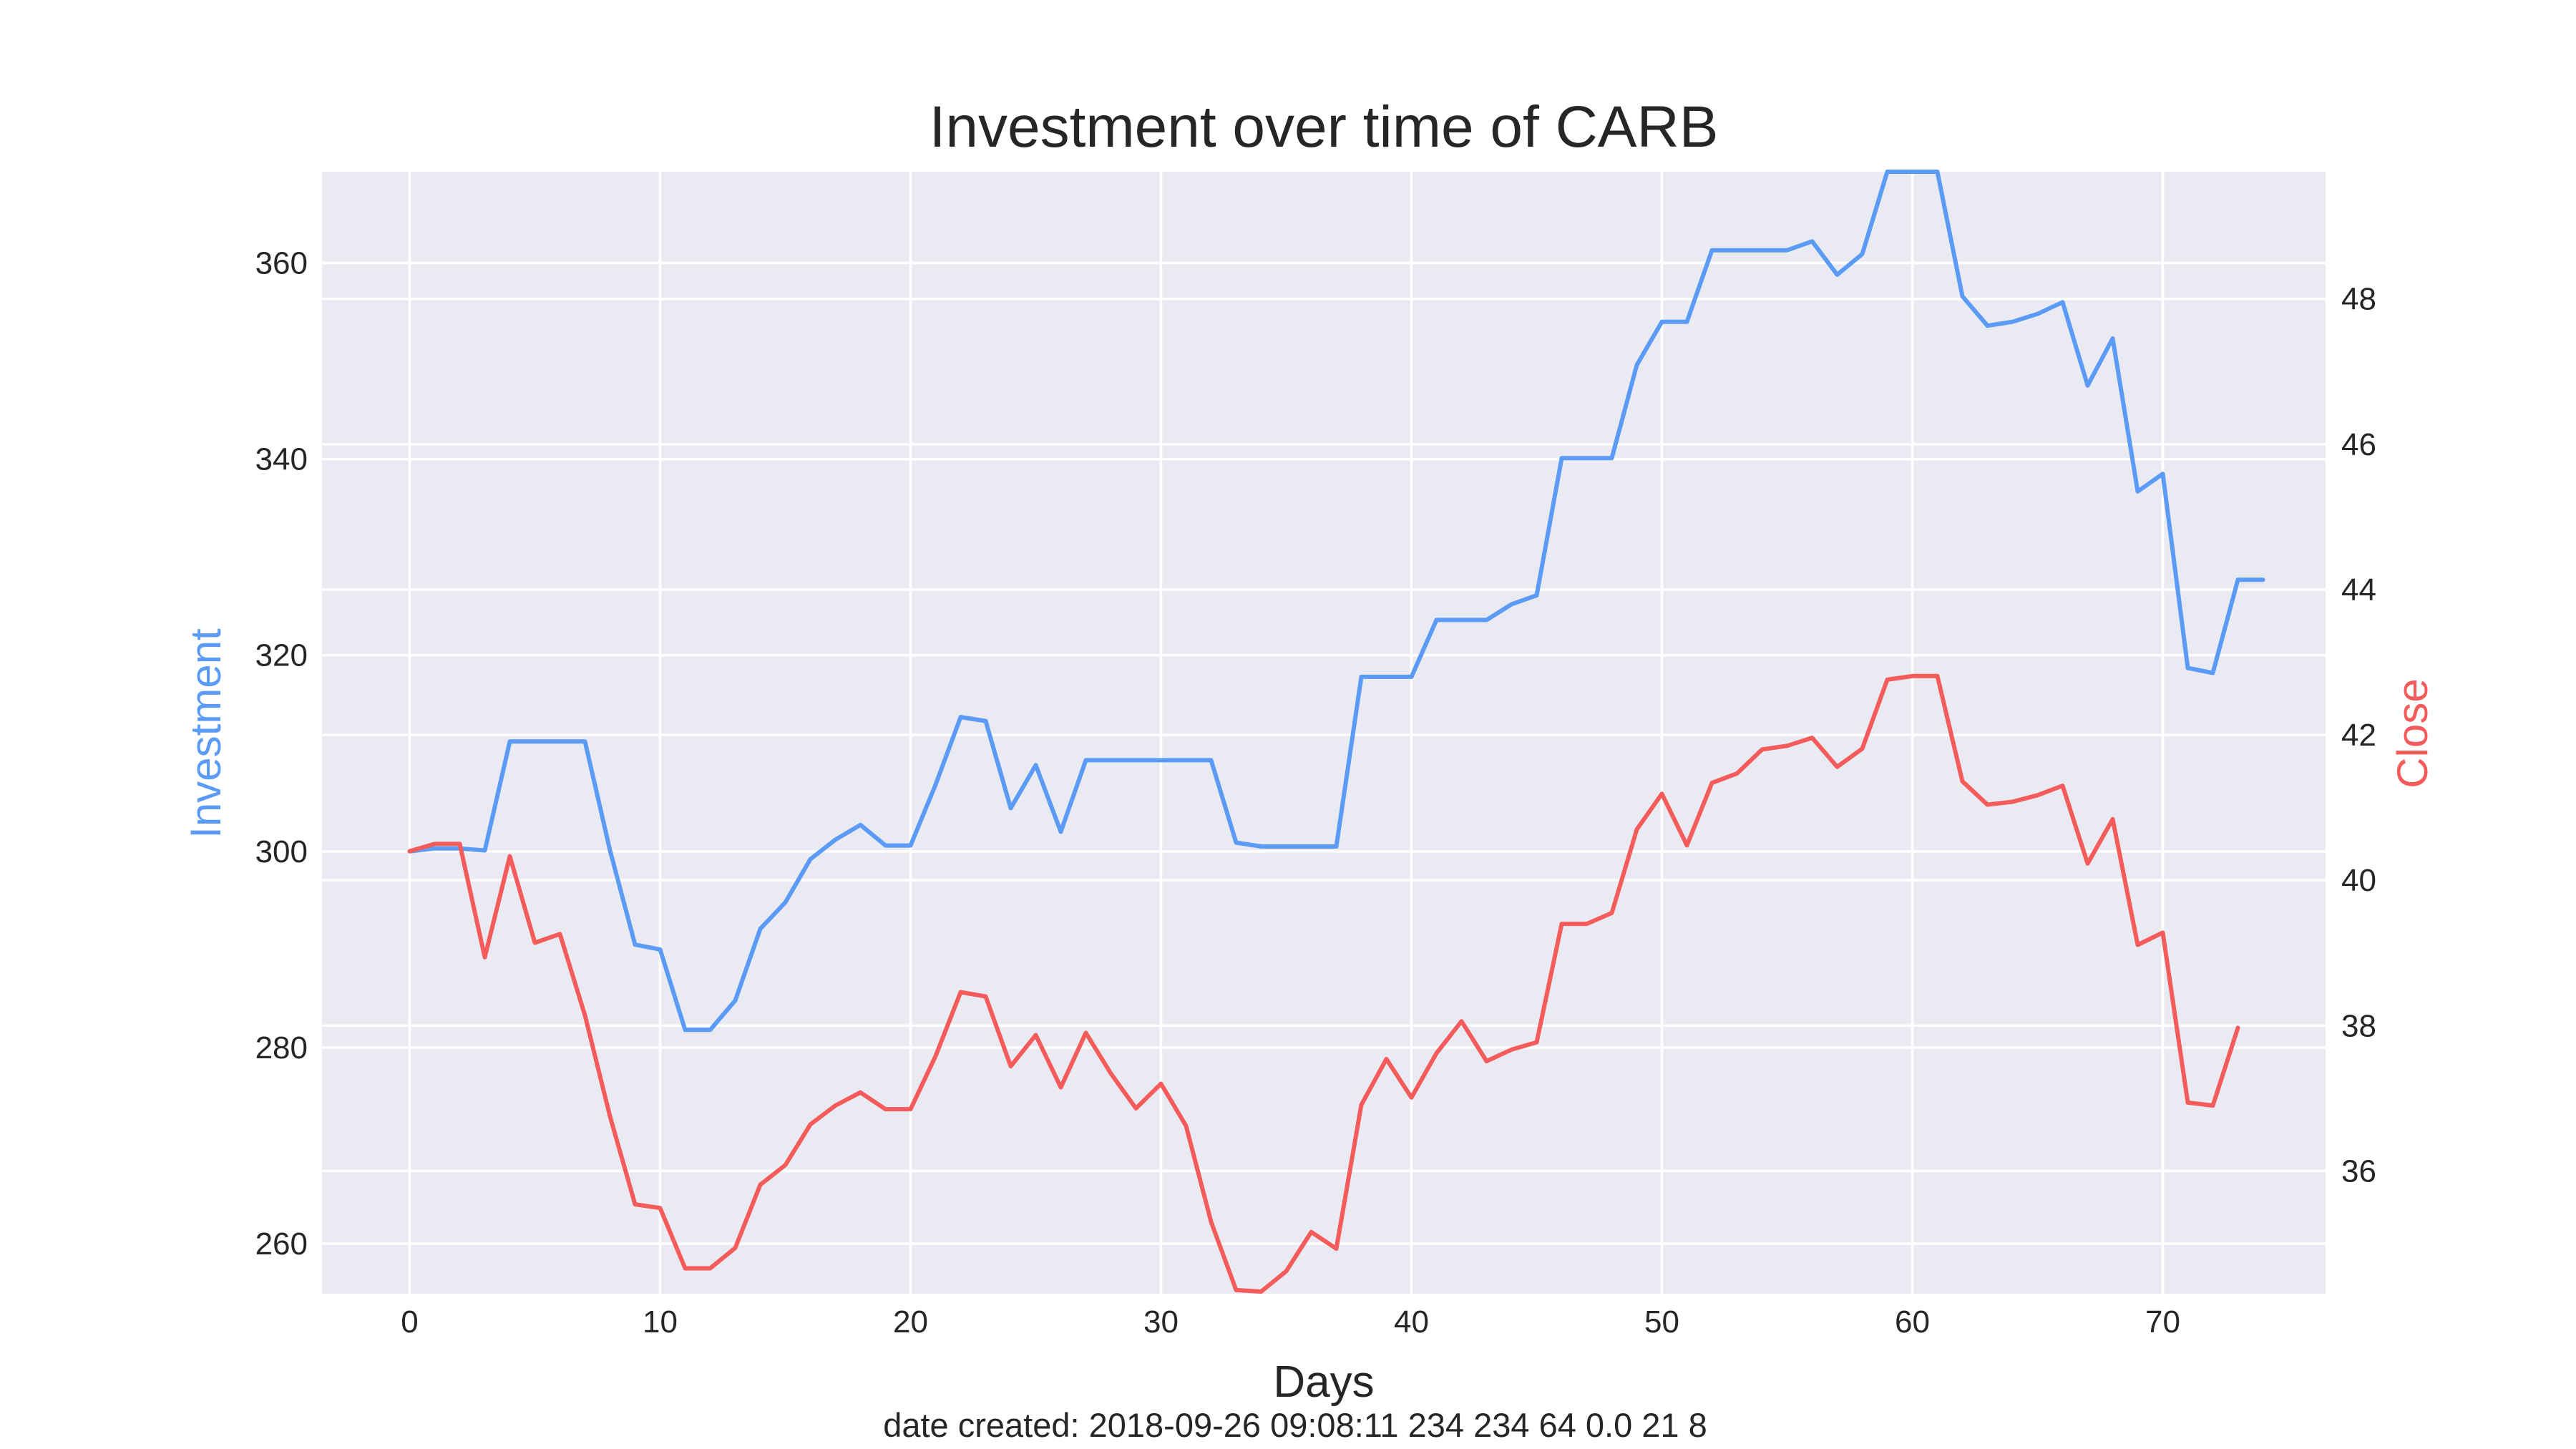  I want to click on y-right-tick-label: 44, so click(2358, 590).